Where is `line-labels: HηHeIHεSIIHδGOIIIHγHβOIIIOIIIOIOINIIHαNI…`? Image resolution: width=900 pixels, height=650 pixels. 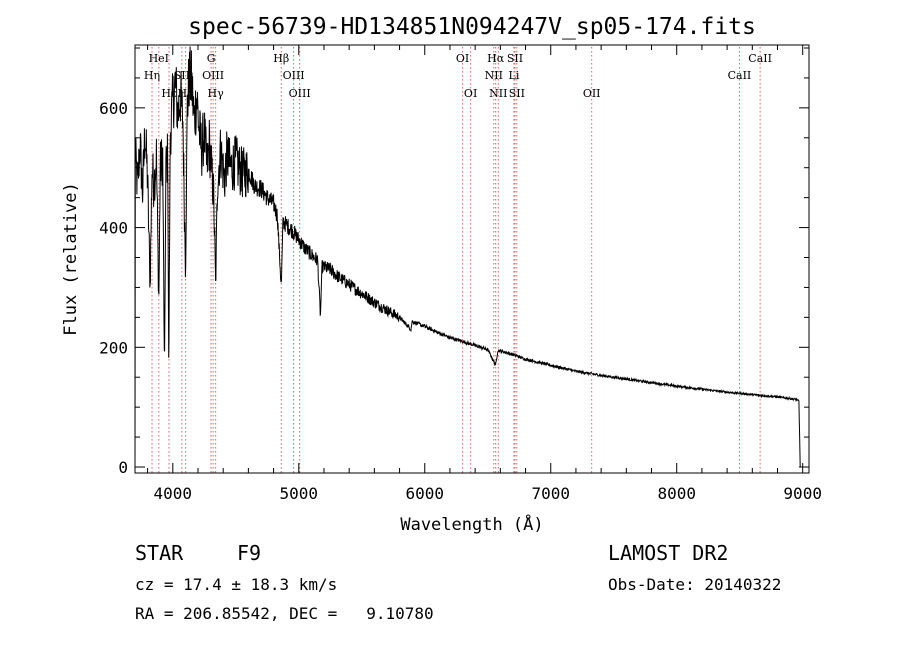
line-labels: HηHeIHεSIIHδGOIIIHγHβOIIIOIIIOIOINIIHαNI… is located at coordinates (458, 76).